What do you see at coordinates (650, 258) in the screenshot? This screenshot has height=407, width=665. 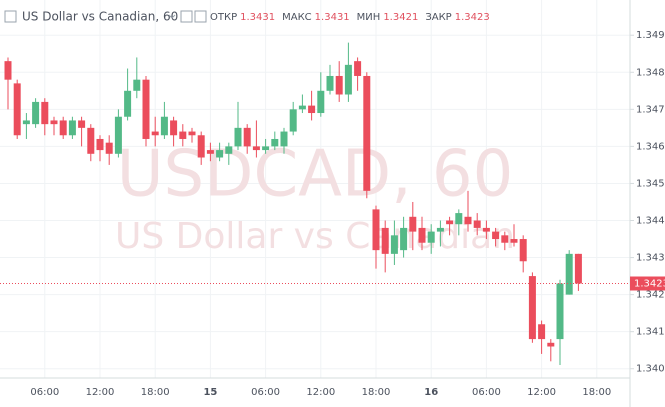 I see `y-tick-label: 1.3430` at bounding box center [650, 258].